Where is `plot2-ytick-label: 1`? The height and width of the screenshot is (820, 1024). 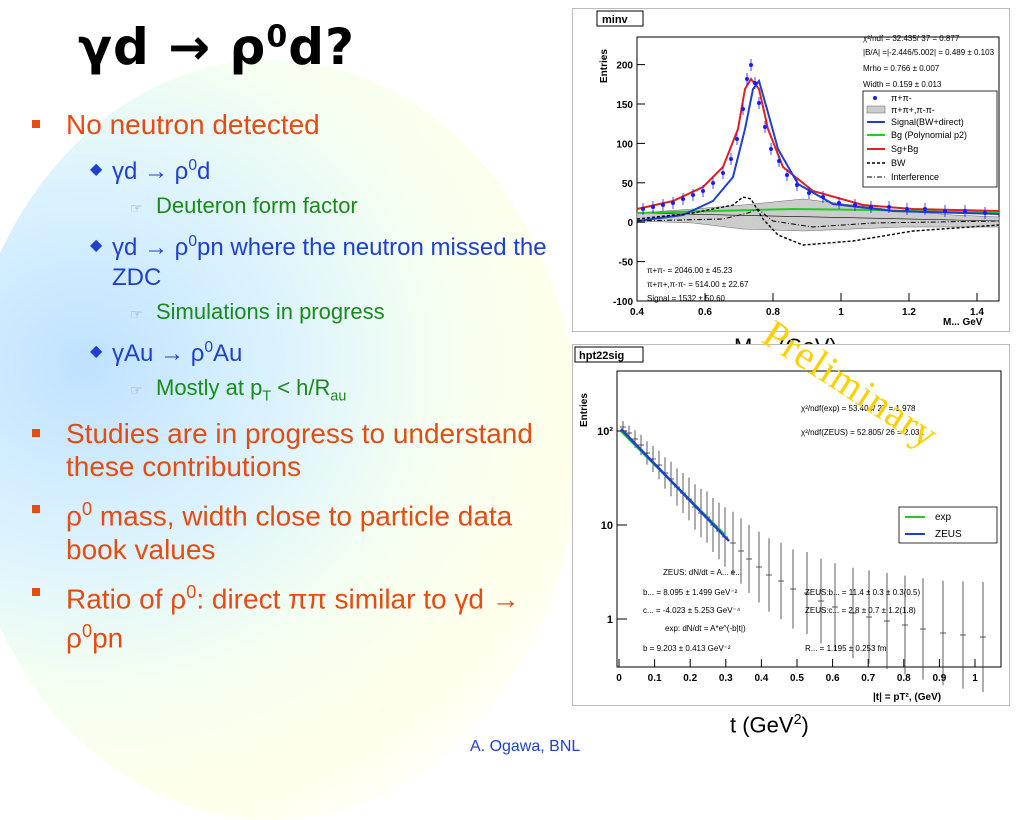 plot2-ytick-label: 1 is located at coordinates (610, 620).